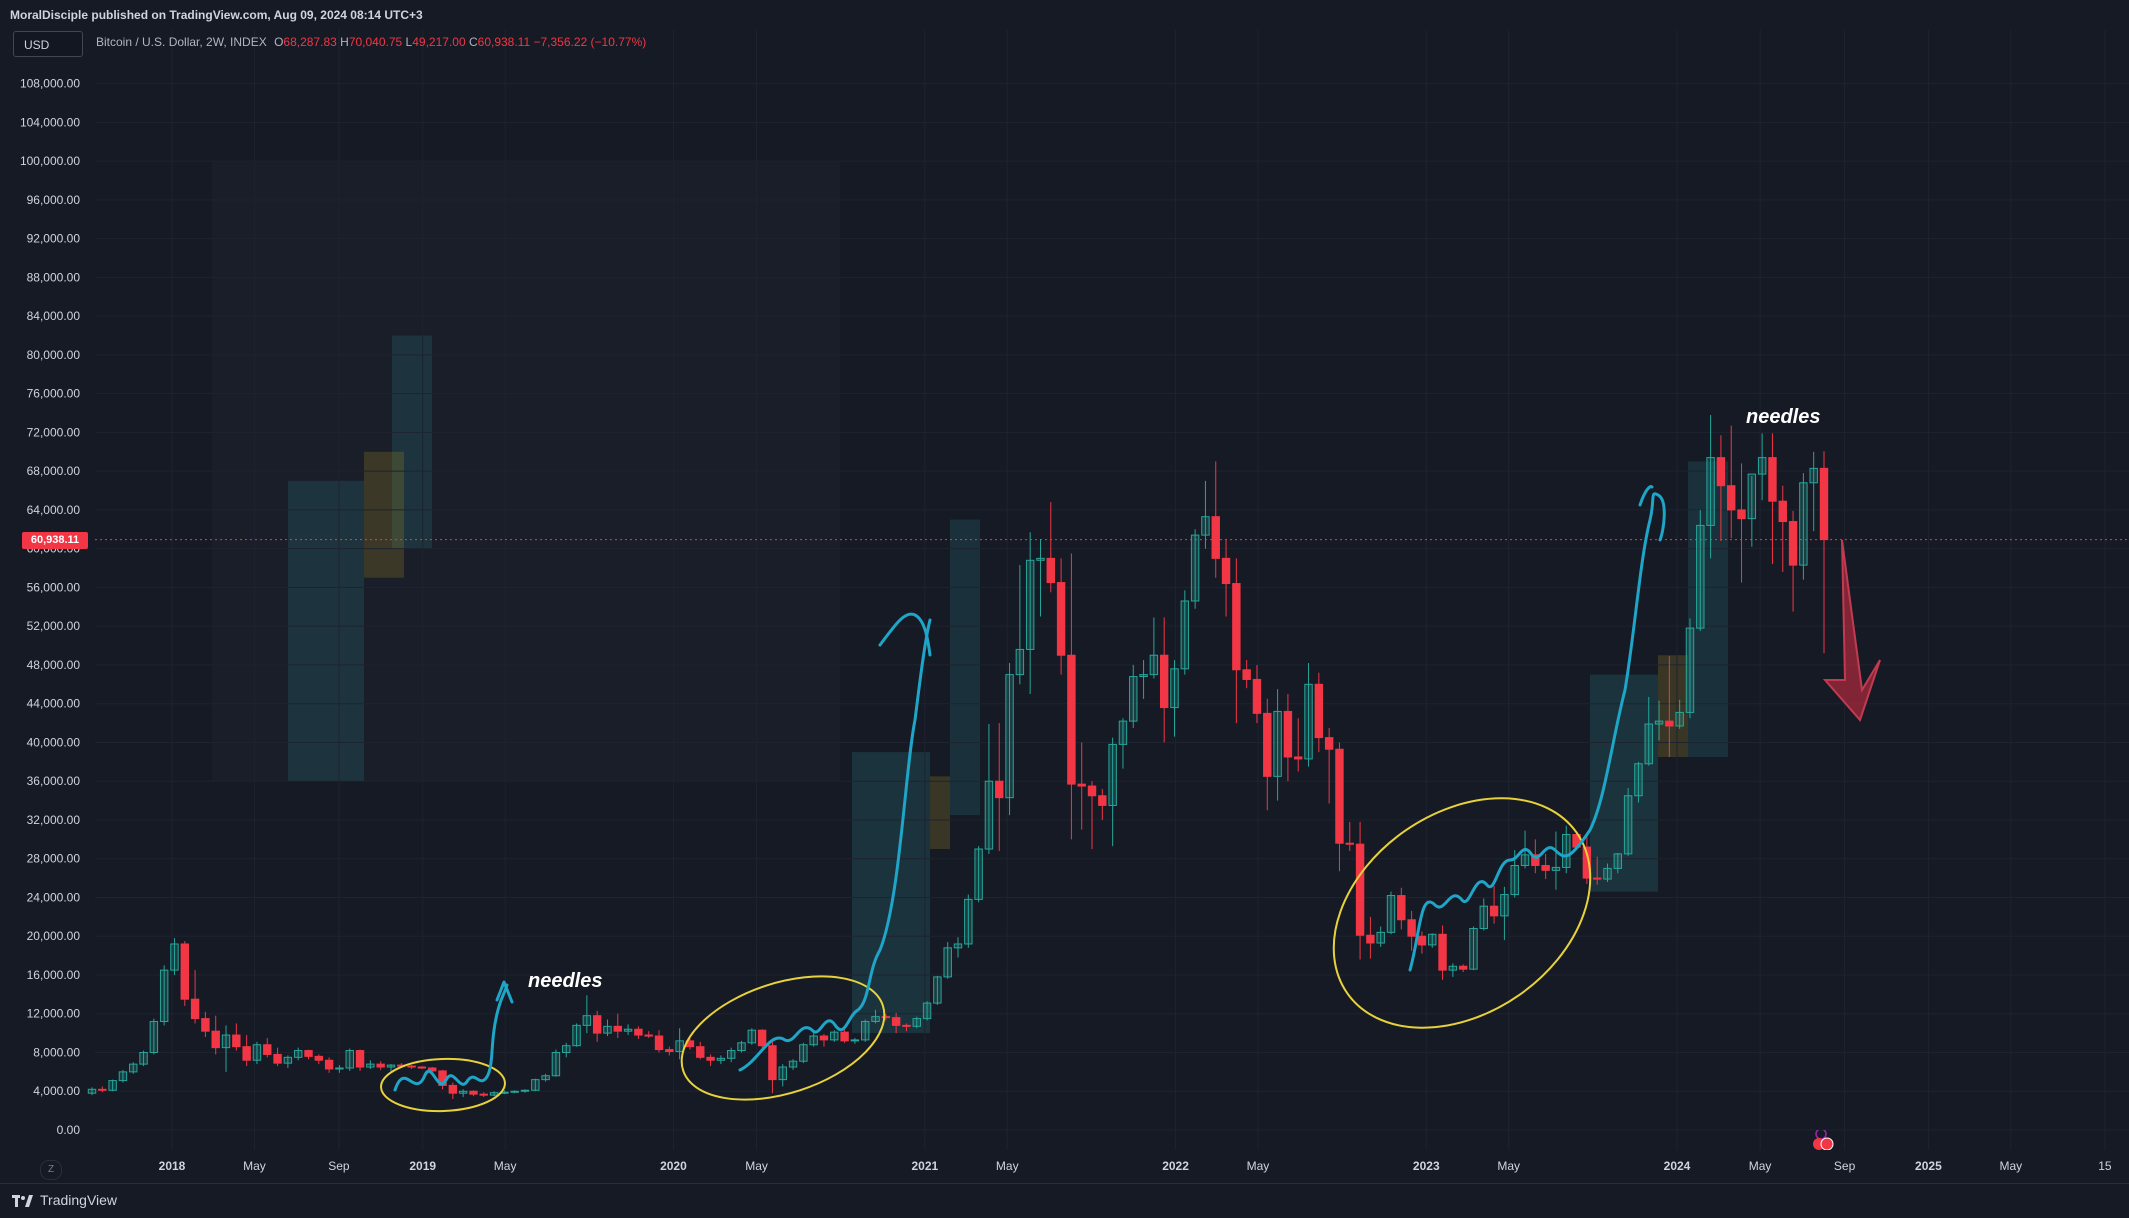 The height and width of the screenshot is (1218, 2129). I want to click on y-tick-label: 56,000.00, so click(54, 587).